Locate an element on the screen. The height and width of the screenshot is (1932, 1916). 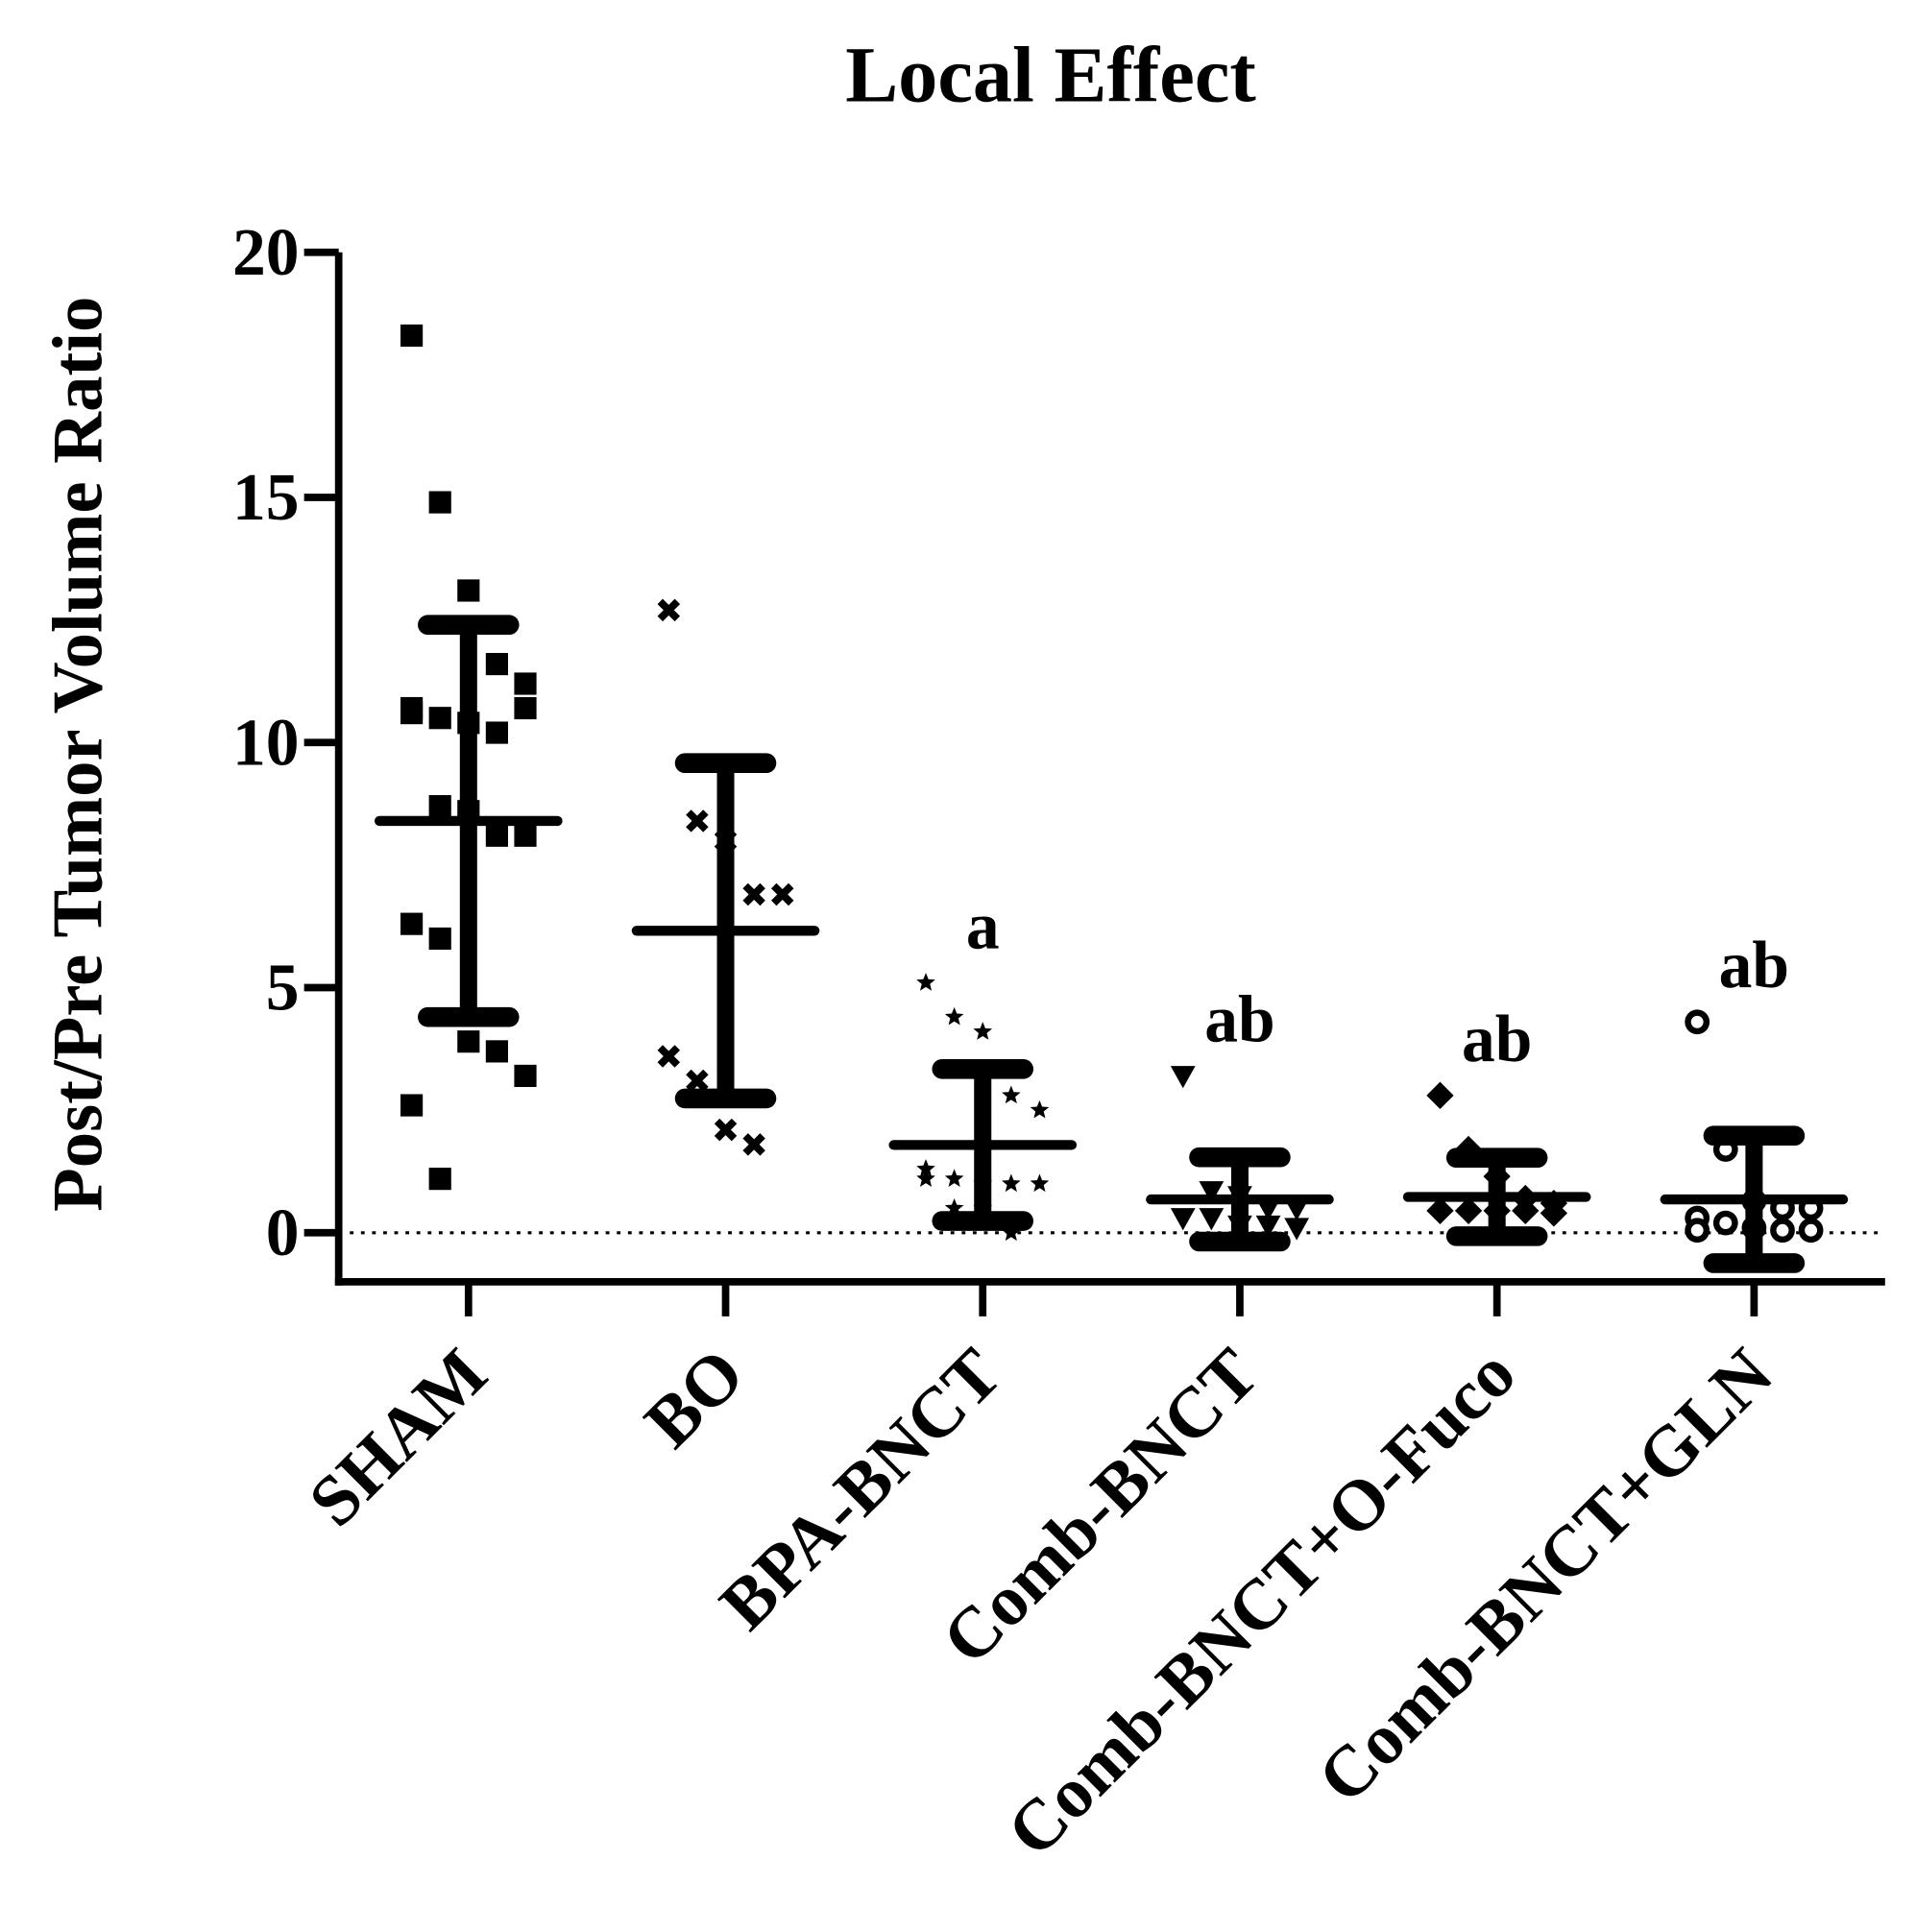
chart-title: Local Effect is located at coordinates (1050, 75).